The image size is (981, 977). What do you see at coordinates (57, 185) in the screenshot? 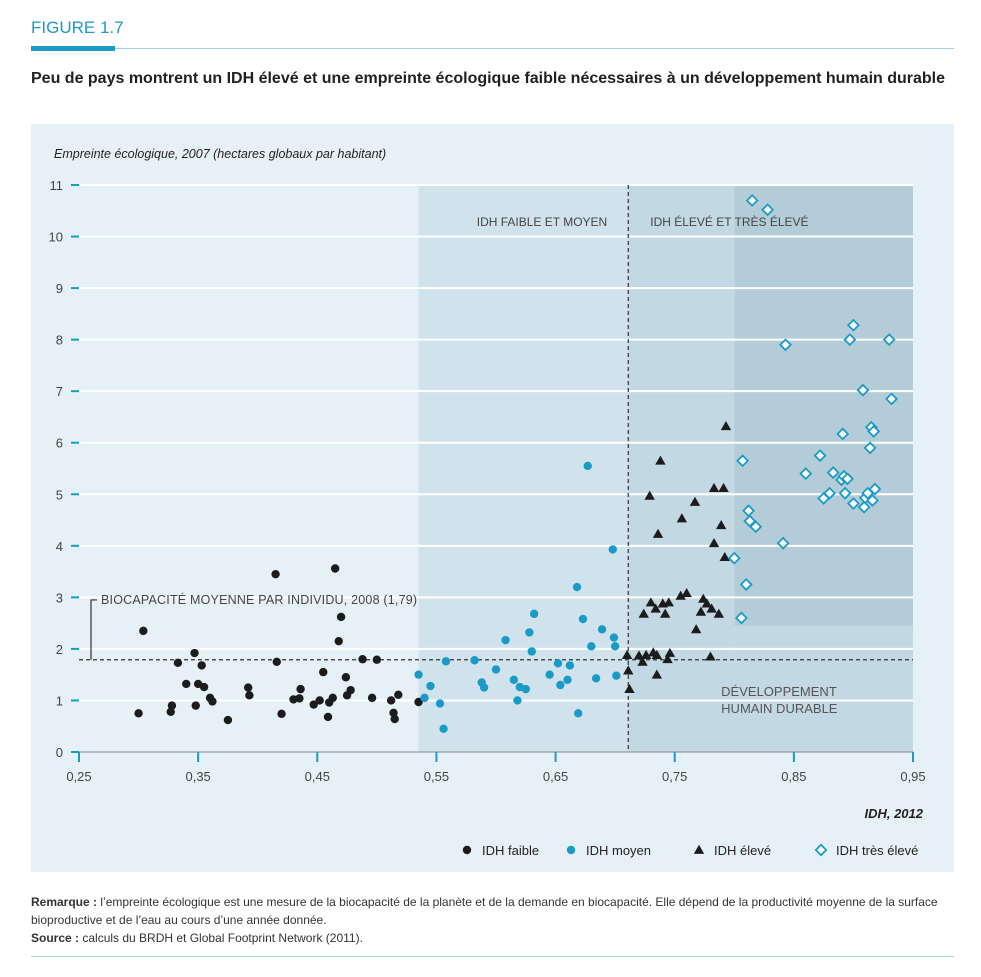
I see `y-tick-label: 11` at bounding box center [57, 185].